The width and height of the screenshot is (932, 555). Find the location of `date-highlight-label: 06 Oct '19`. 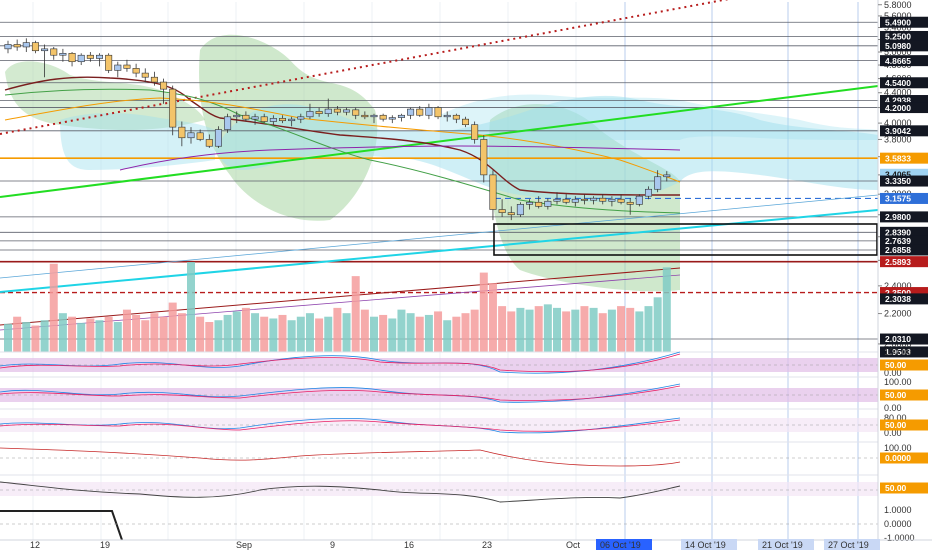

date-highlight-label: 06 Oct '19 is located at coordinates (620, 545).